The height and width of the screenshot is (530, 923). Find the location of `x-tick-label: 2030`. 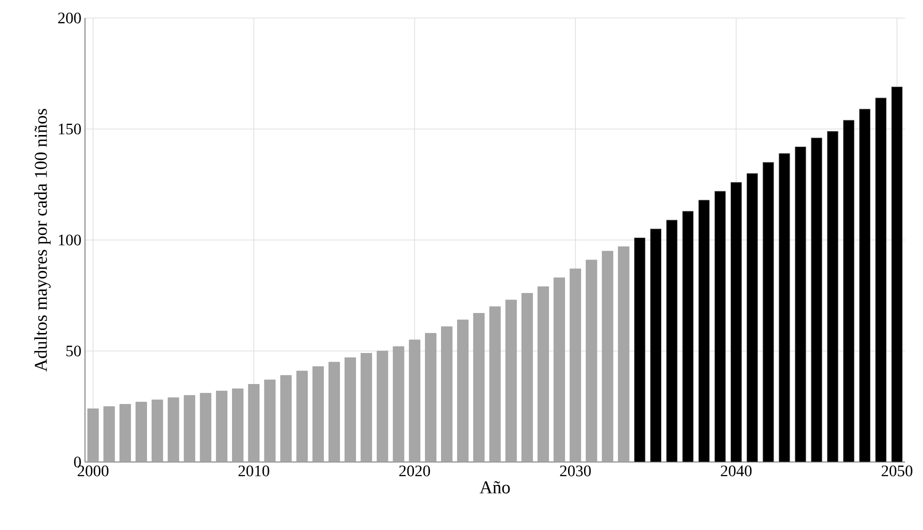

x-tick-label: 2030 is located at coordinates (575, 471).